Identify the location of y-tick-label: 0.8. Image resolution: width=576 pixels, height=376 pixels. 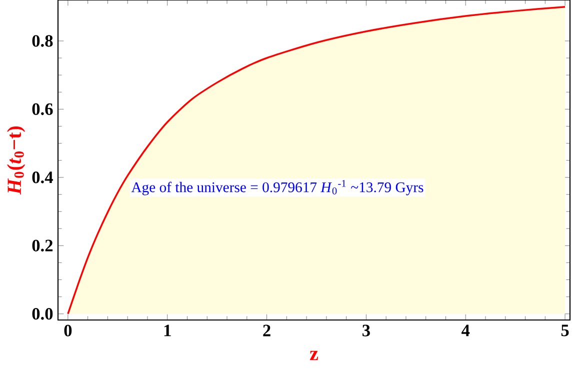
(42, 41).